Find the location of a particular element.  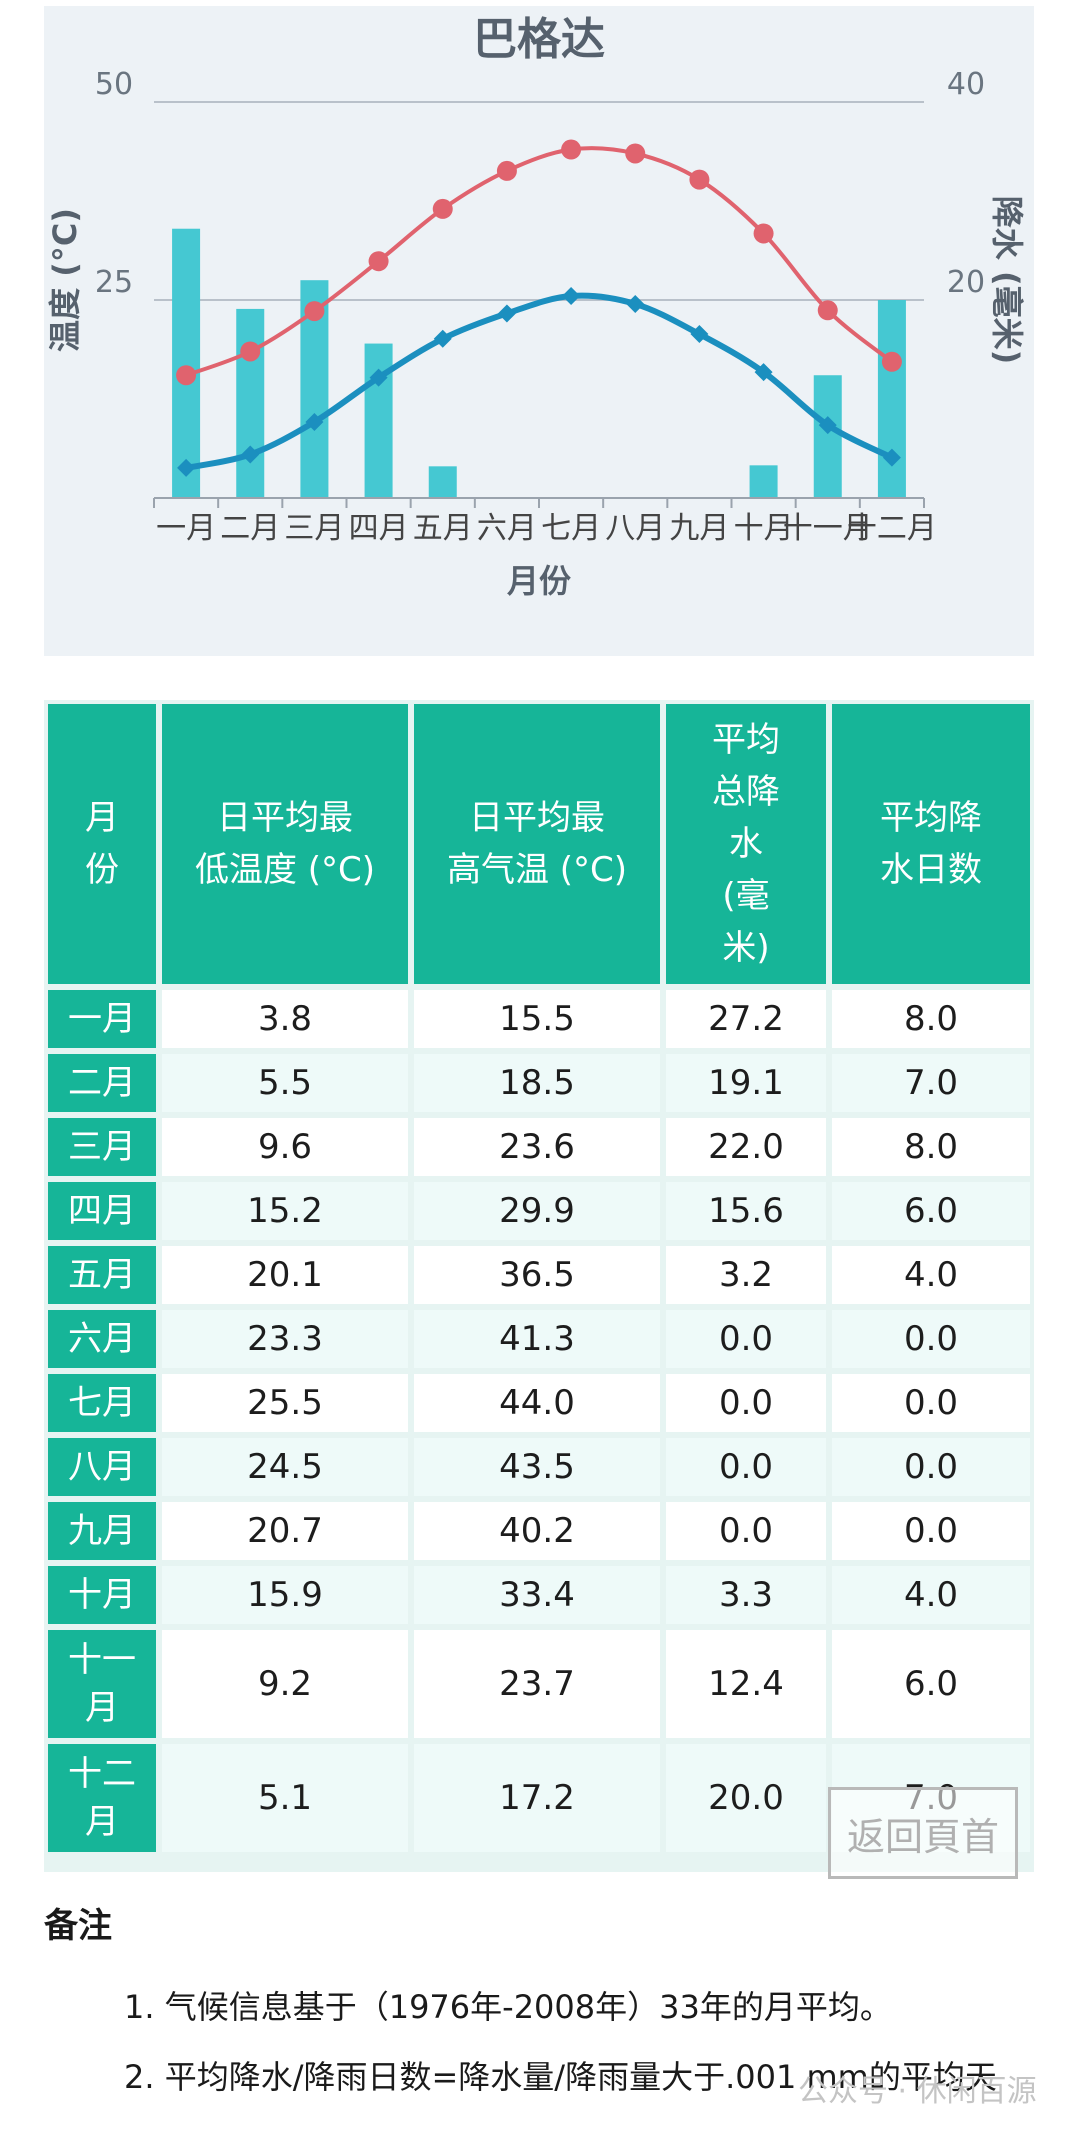

table-cell: 29.9 is located at coordinates (537, 1211).